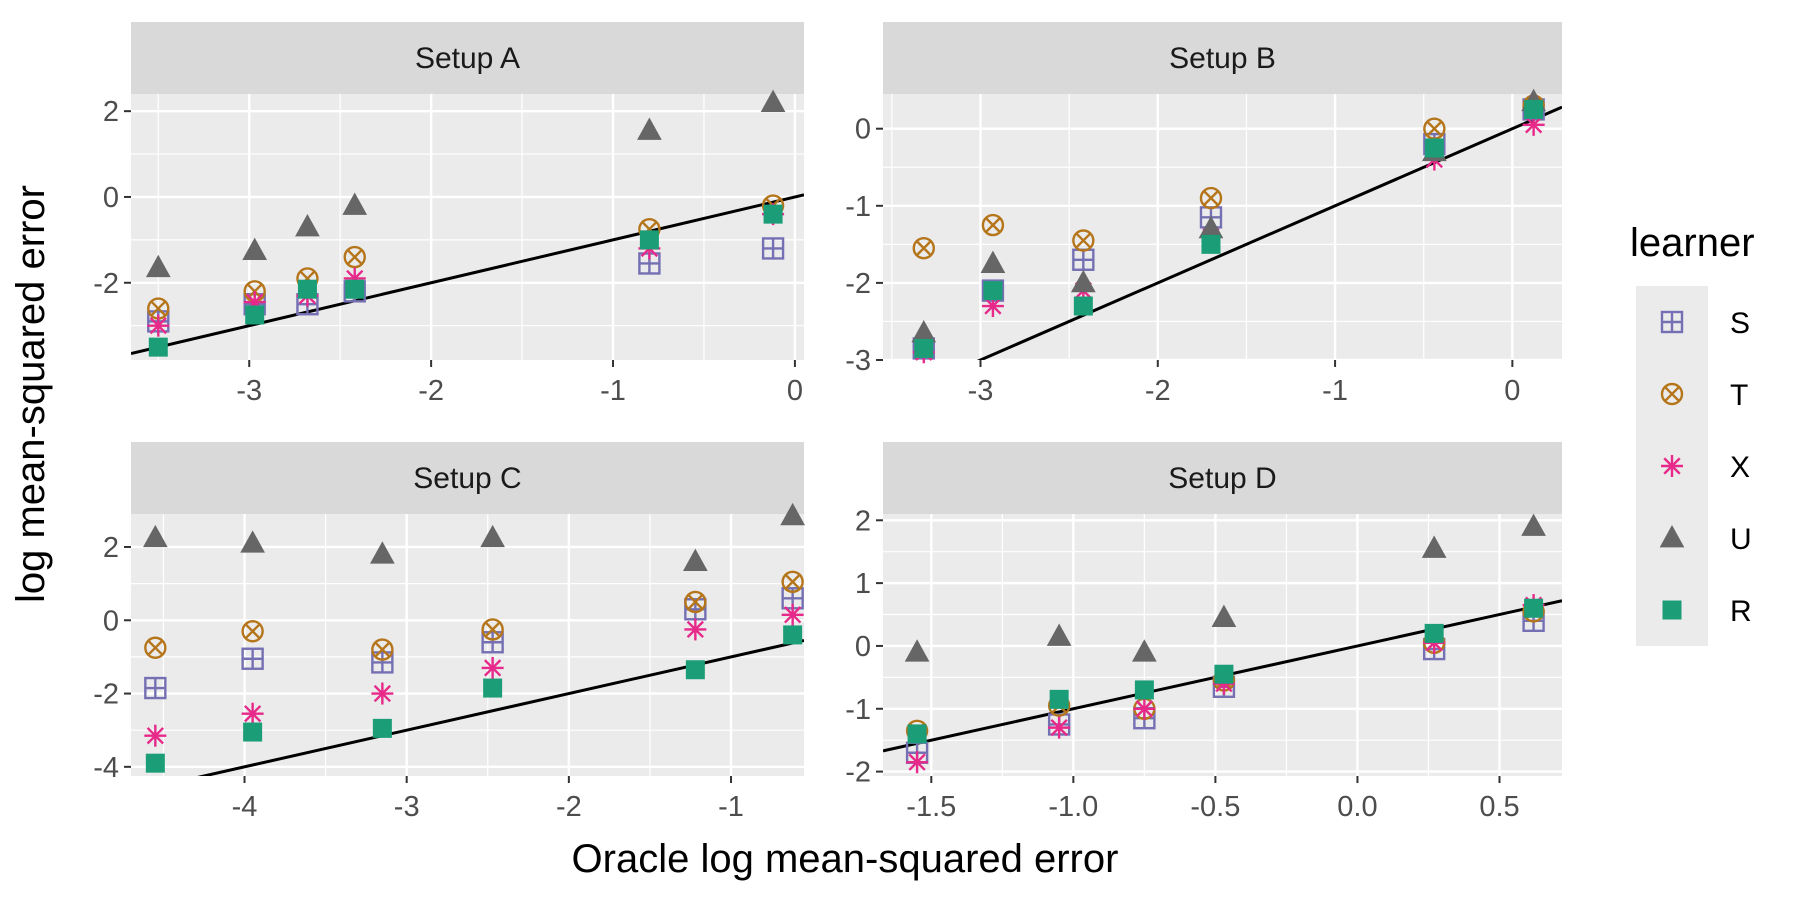 Image resolution: width=1800 pixels, height=900 pixels. I want to click on facet-title: Setup A, so click(467, 58).